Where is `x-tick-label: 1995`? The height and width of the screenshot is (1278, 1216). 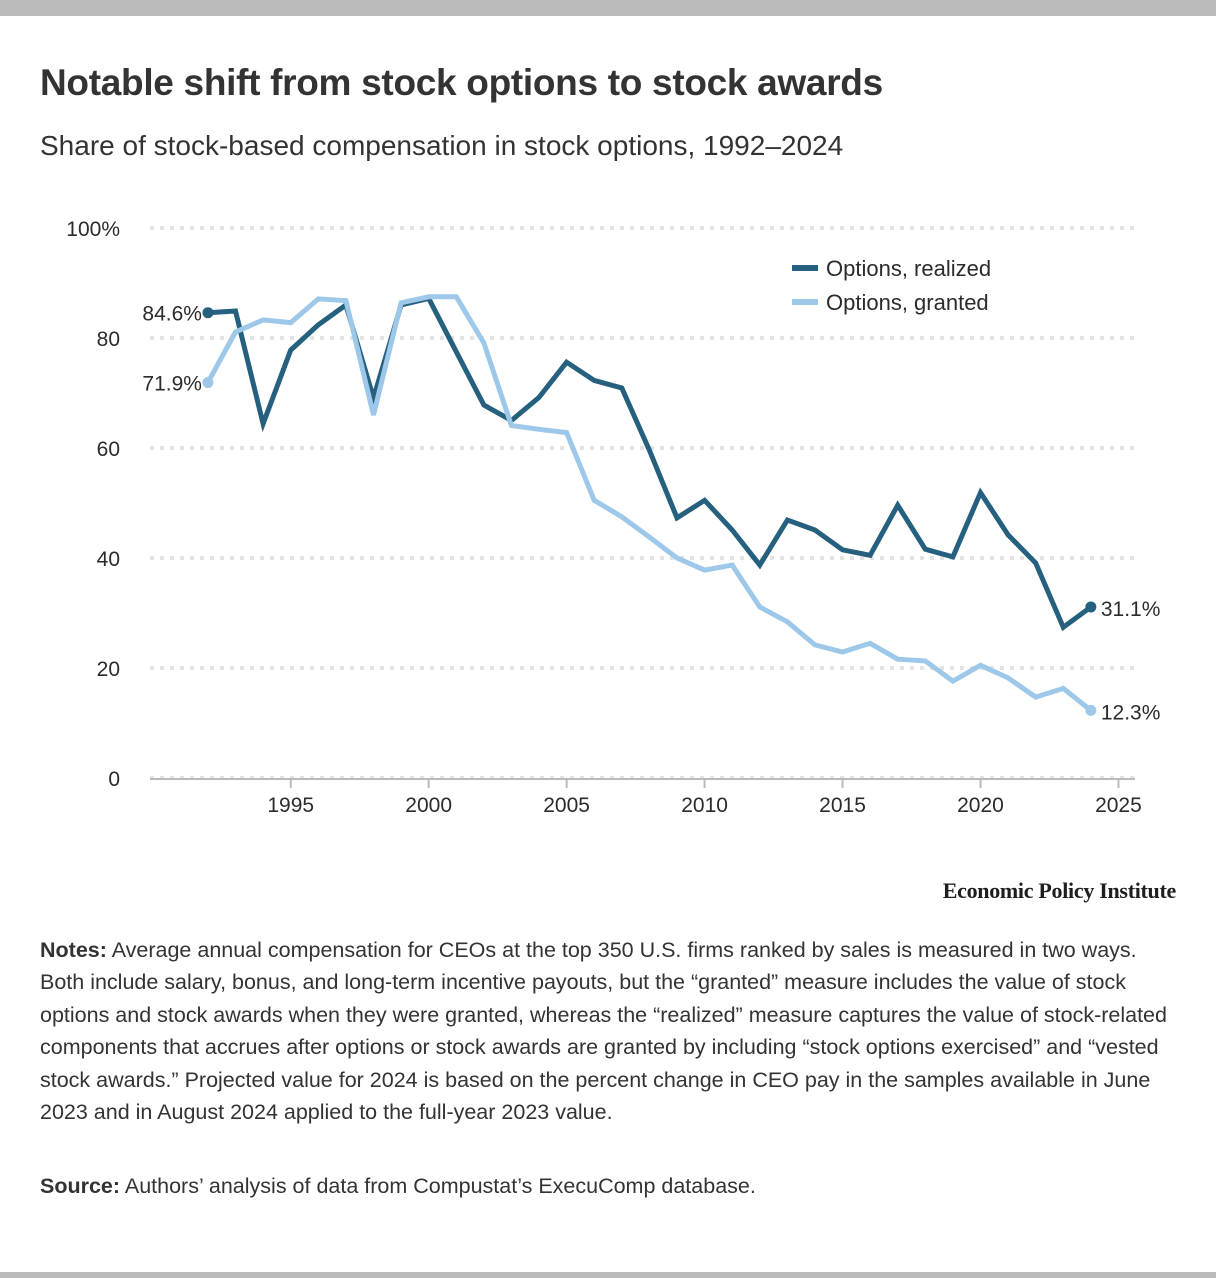
x-tick-label: 1995 is located at coordinates (290, 805).